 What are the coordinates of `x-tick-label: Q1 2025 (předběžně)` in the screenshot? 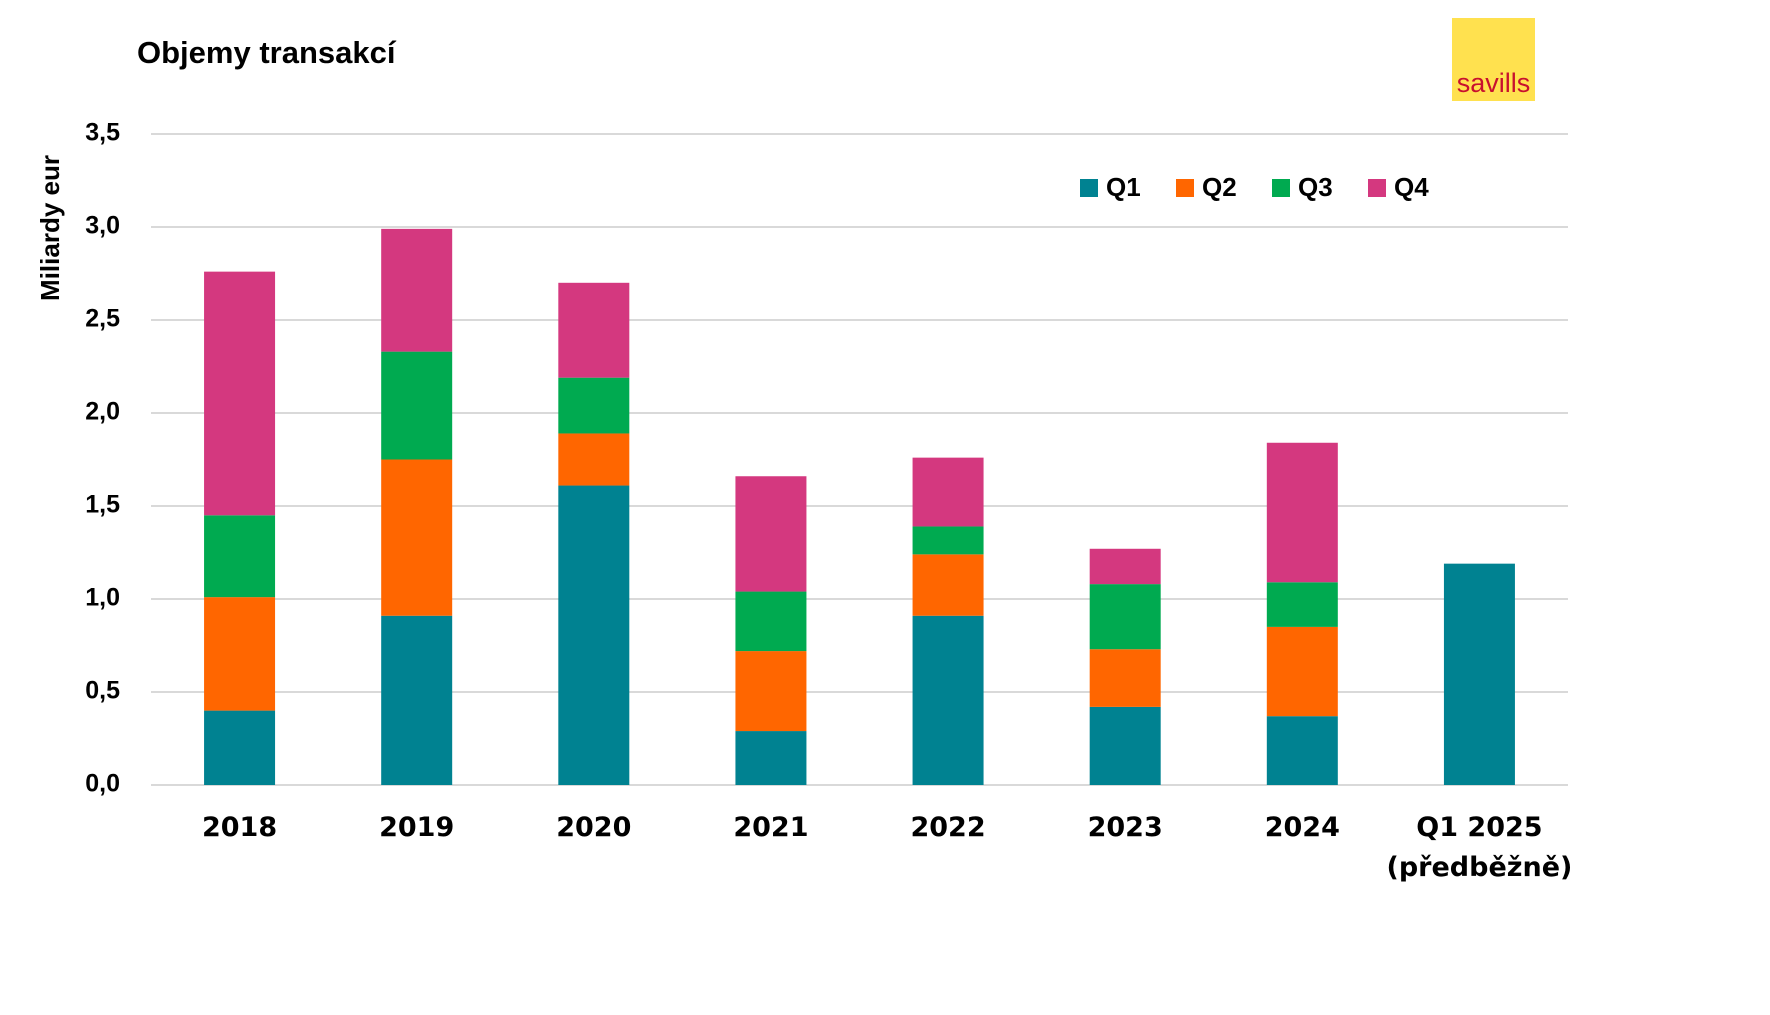 It's located at (1479, 847).